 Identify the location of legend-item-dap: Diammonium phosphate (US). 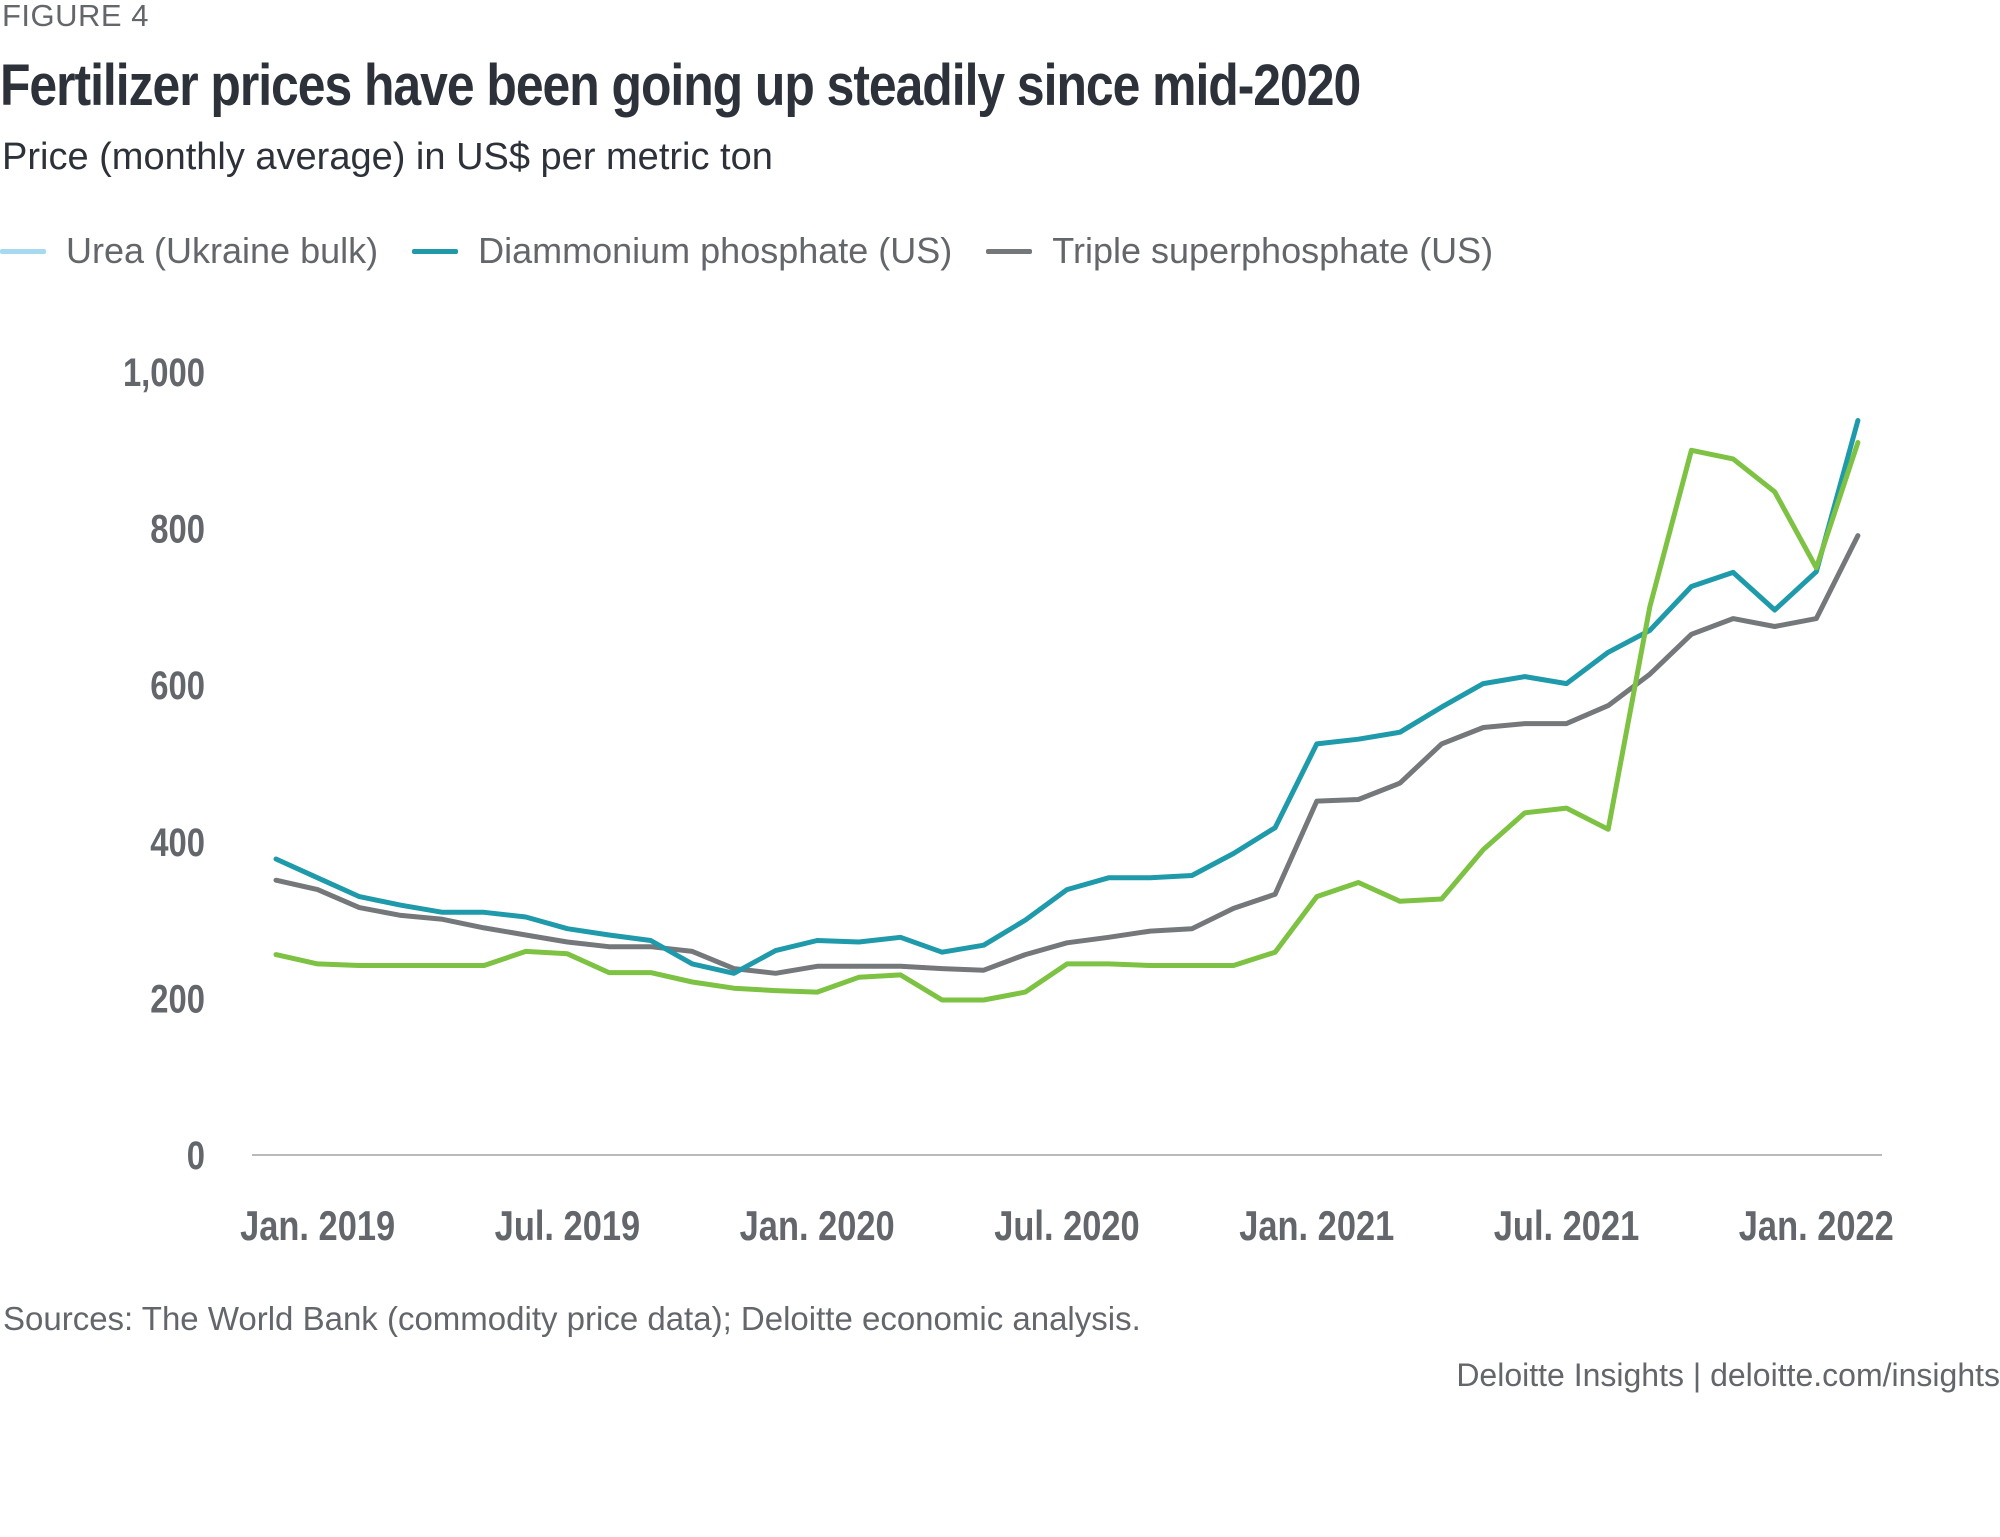
(682, 251).